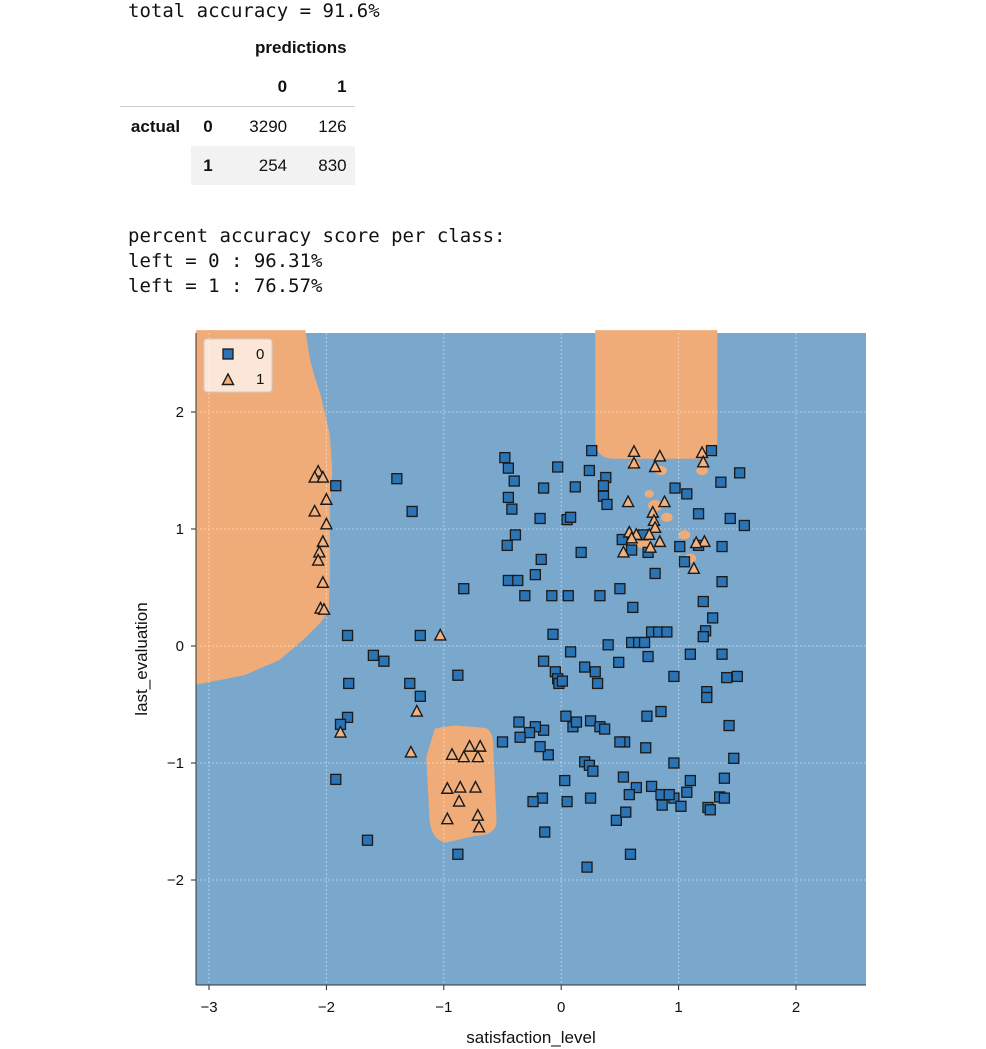 Image resolution: width=986 pixels, height=1049 pixels. What do you see at coordinates (260, 354) in the screenshot?
I see `legend-label-0: 0` at bounding box center [260, 354].